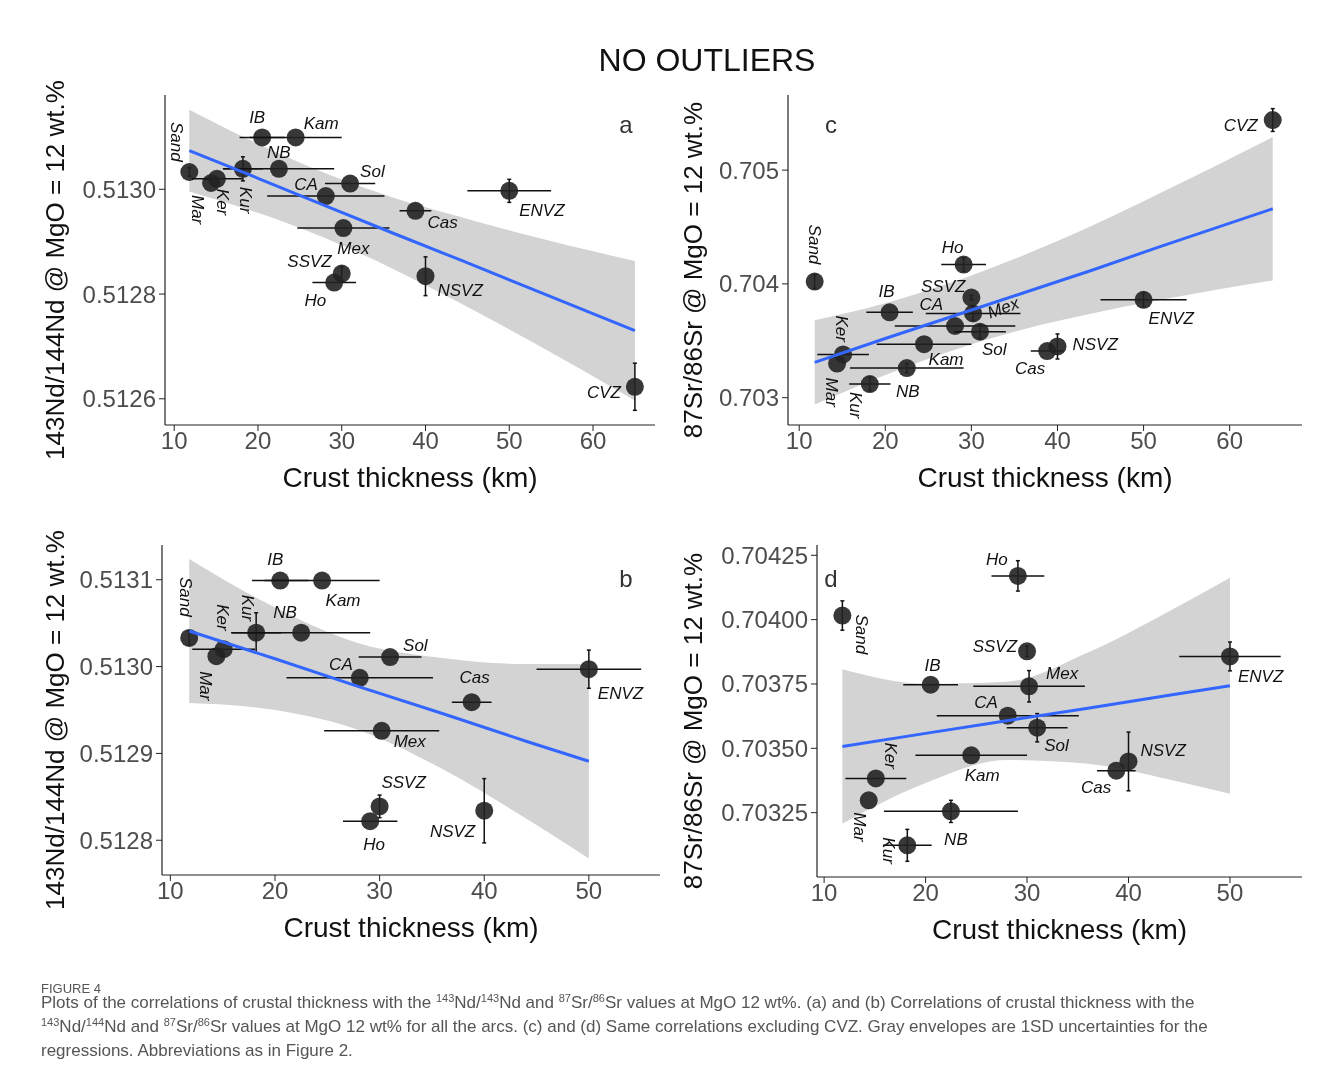  What do you see at coordinates (116, 753) in the screenshot?
I see `y-tick-label: 0.5129` at bounding box center [116, 753].